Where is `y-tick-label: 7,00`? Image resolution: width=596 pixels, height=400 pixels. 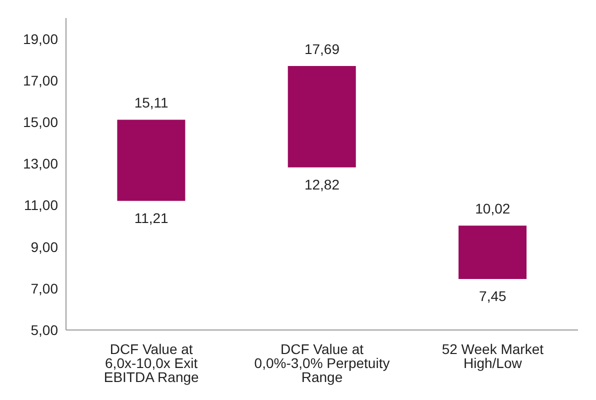 y-tick-label: 7,00 is located at coordinates (44, 288).